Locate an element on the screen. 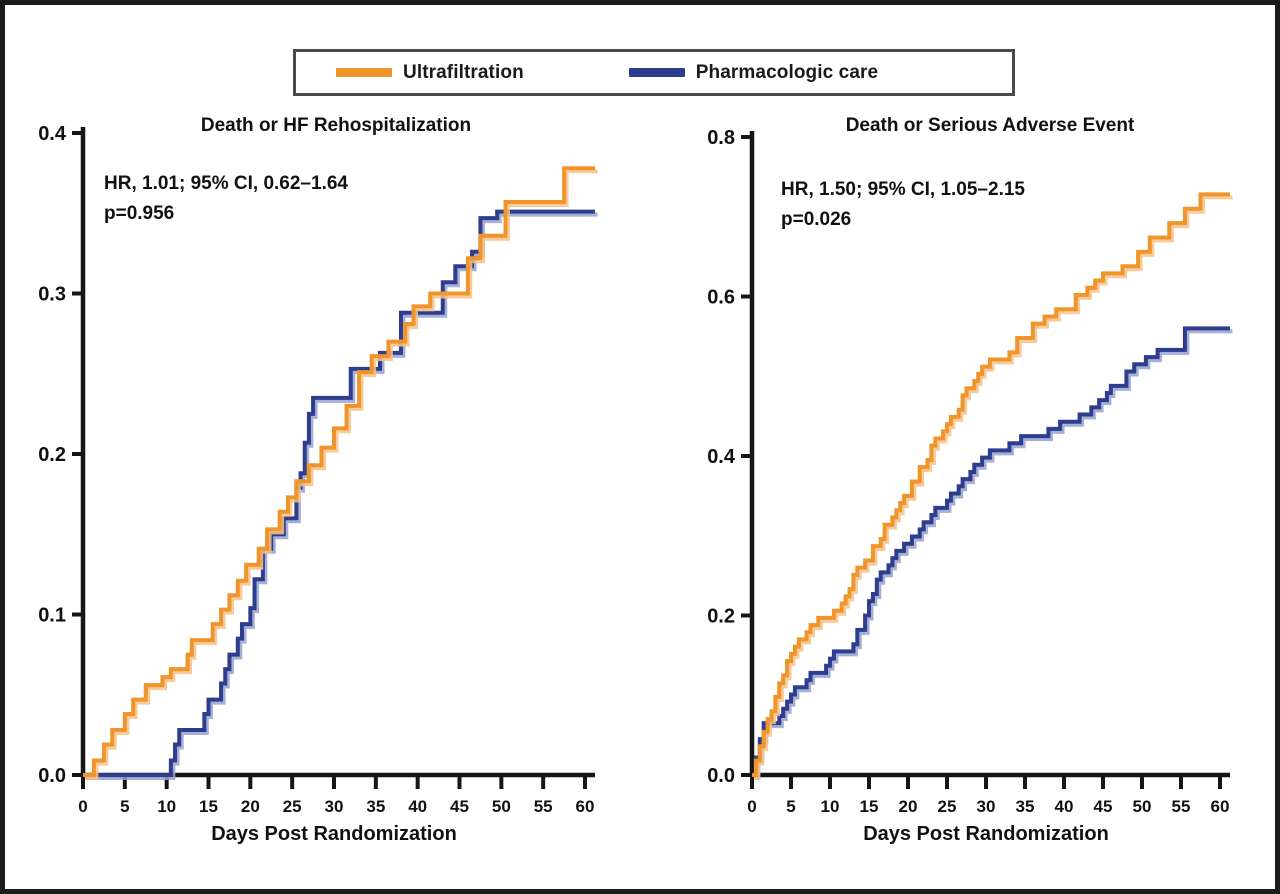 The height and width of the screenshot is (894, 1280). x-tick-label-left: 20 is located at coordinates (250, 806).